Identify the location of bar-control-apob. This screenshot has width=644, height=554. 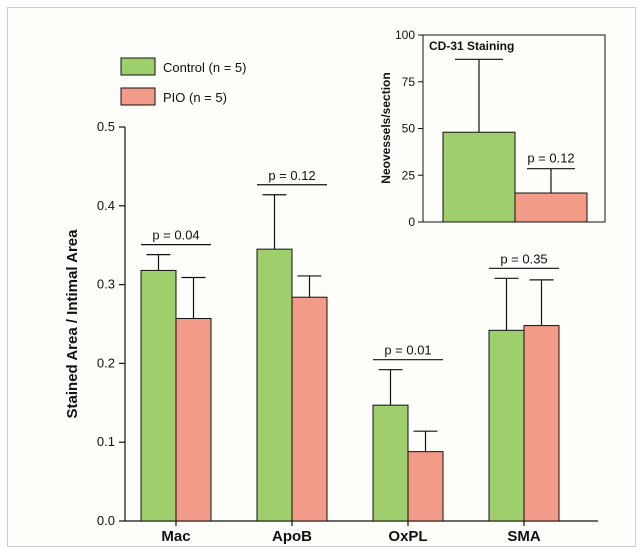
(274, 385).